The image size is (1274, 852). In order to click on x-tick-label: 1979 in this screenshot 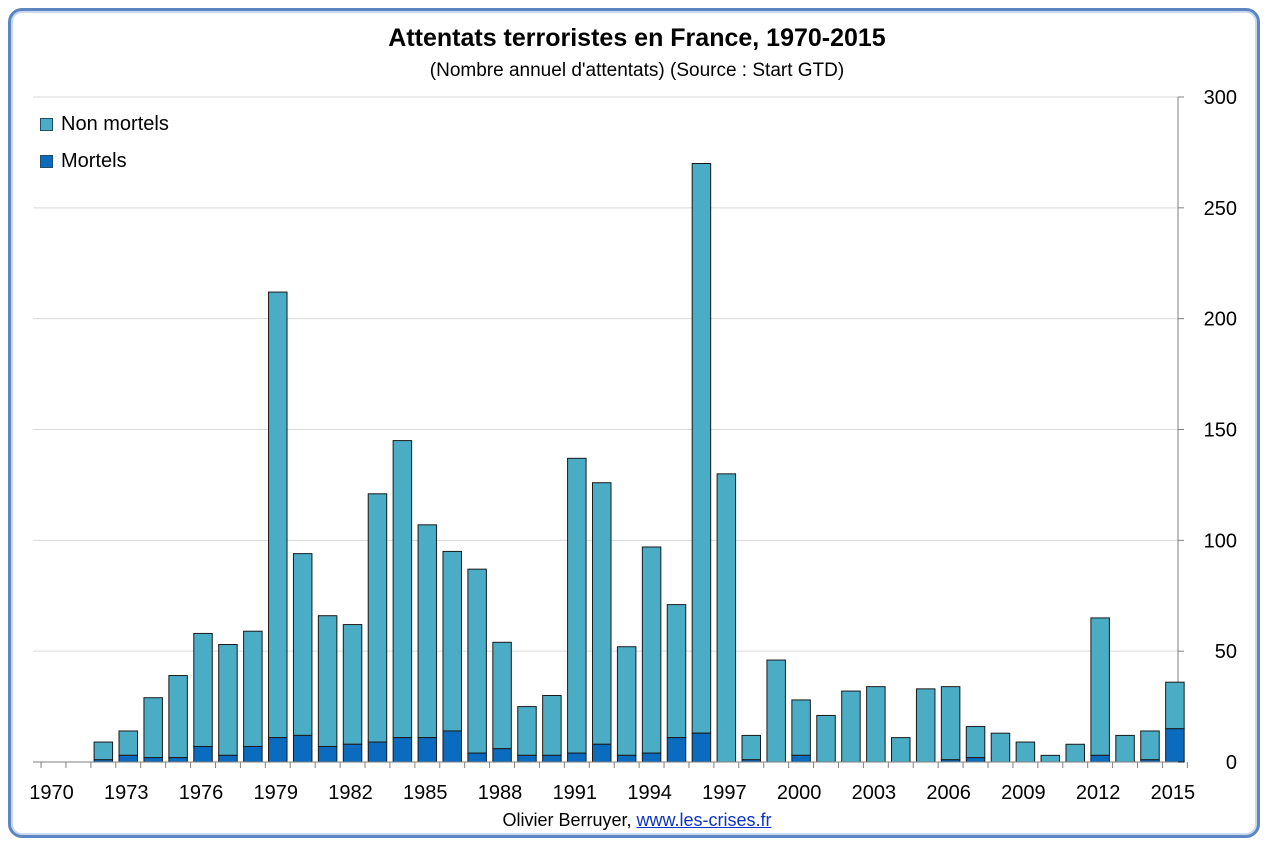, I will do `click(276, 793)`.